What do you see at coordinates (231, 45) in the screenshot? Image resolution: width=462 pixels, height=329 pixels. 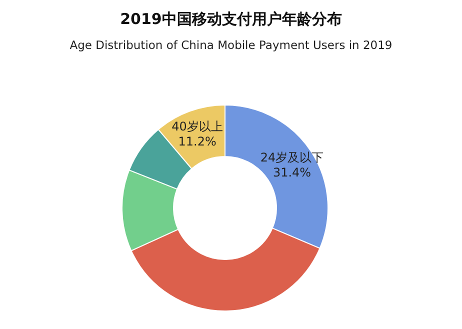 I see `chart-subtitle: Age Distribution of China Mobile Payment Users in 2019` at bounding box center [231, 45].